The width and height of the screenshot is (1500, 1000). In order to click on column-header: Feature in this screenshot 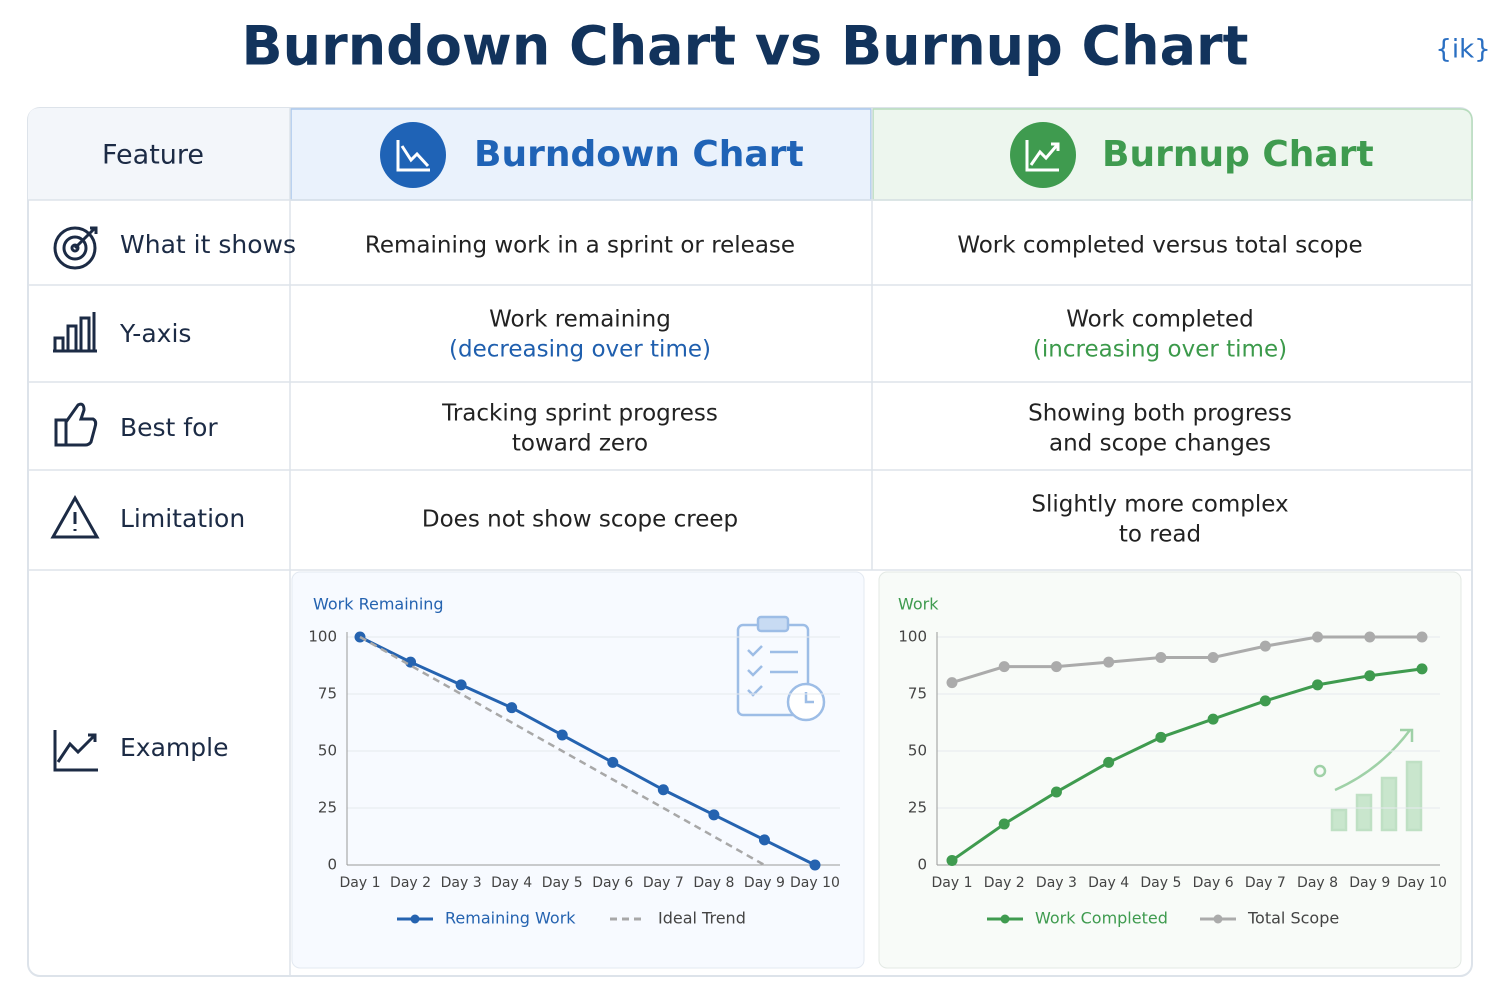, I will do `click(153, 155)`.